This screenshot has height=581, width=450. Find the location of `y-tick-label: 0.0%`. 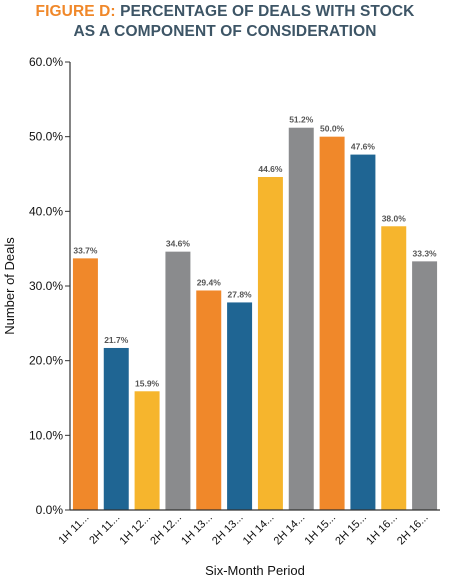

y-tick-label: 0.0% is located at coordinates (50, 510).